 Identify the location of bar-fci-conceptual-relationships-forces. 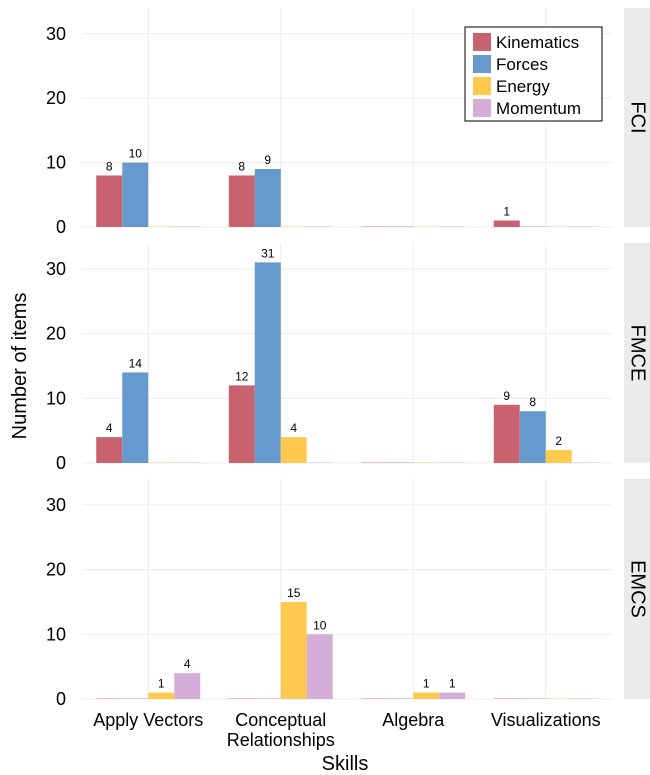
(267, 198).